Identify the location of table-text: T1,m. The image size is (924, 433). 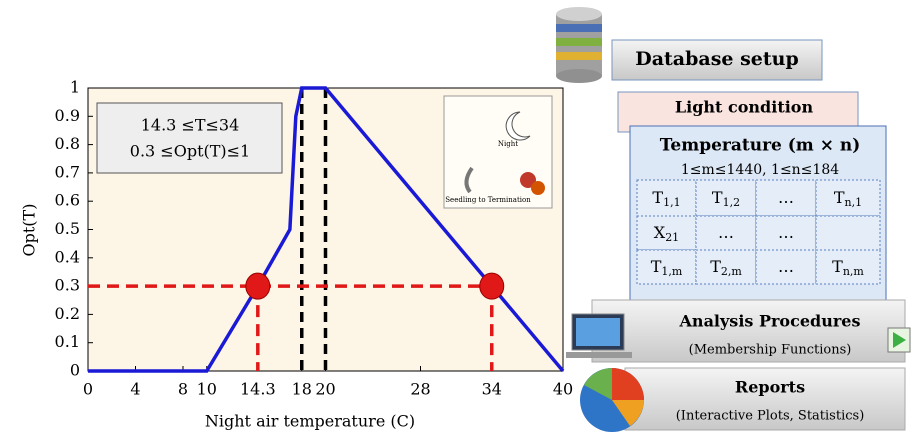
(667, 268).